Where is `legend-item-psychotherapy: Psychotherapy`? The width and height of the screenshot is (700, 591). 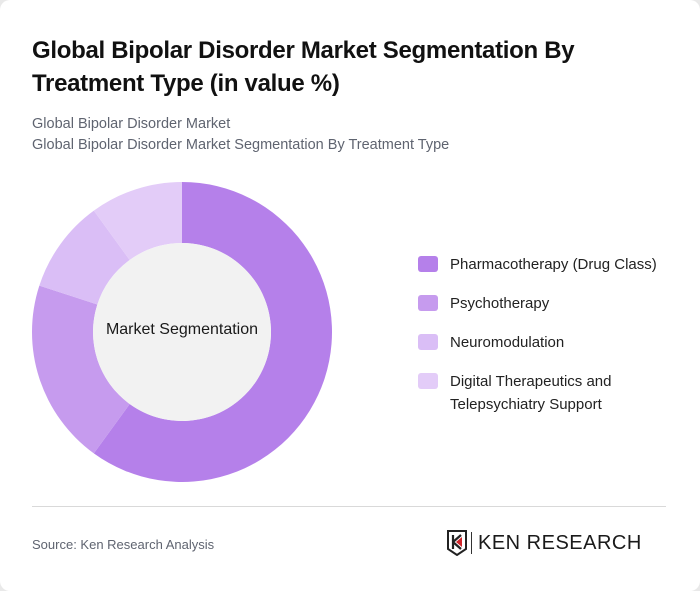
legend-item-psychotherapy: Psychotherapy is located at coordinates (553, 303).